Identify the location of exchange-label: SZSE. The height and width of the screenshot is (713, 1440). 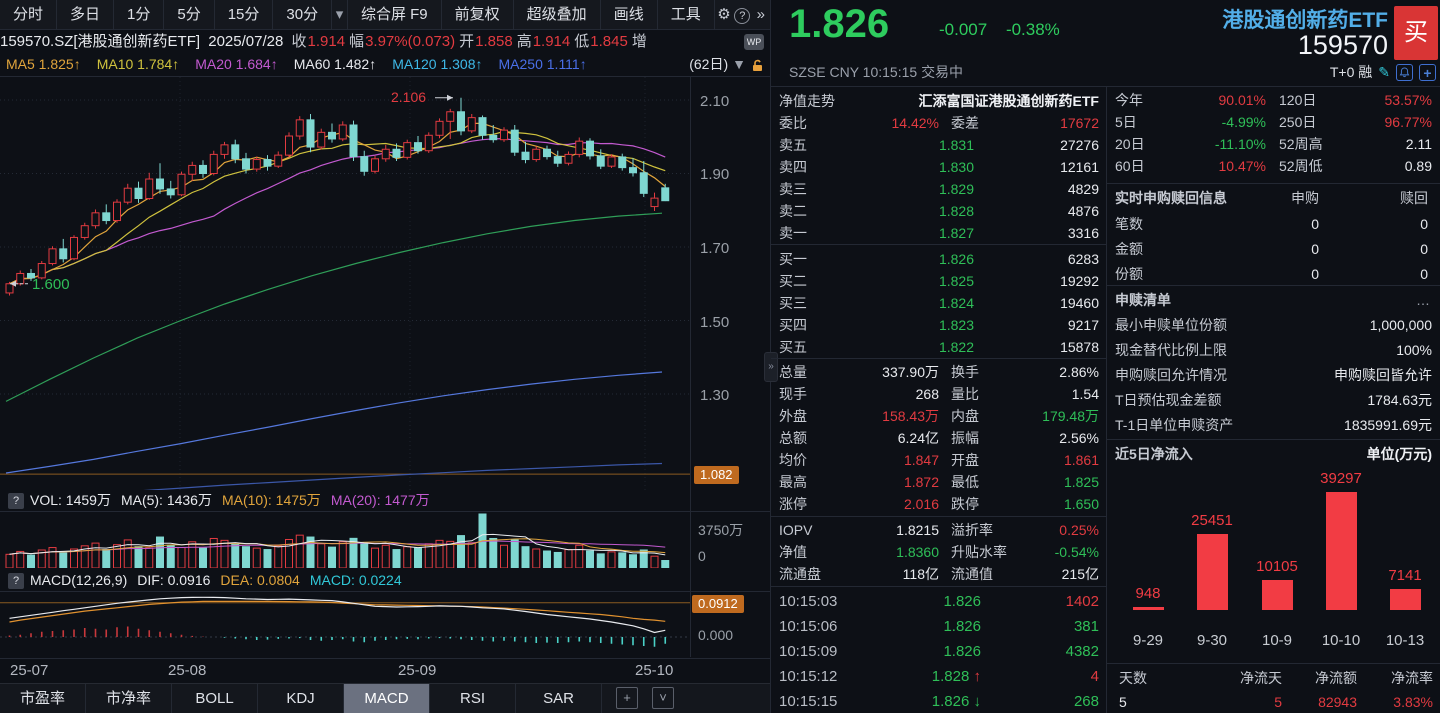
(807, 72).